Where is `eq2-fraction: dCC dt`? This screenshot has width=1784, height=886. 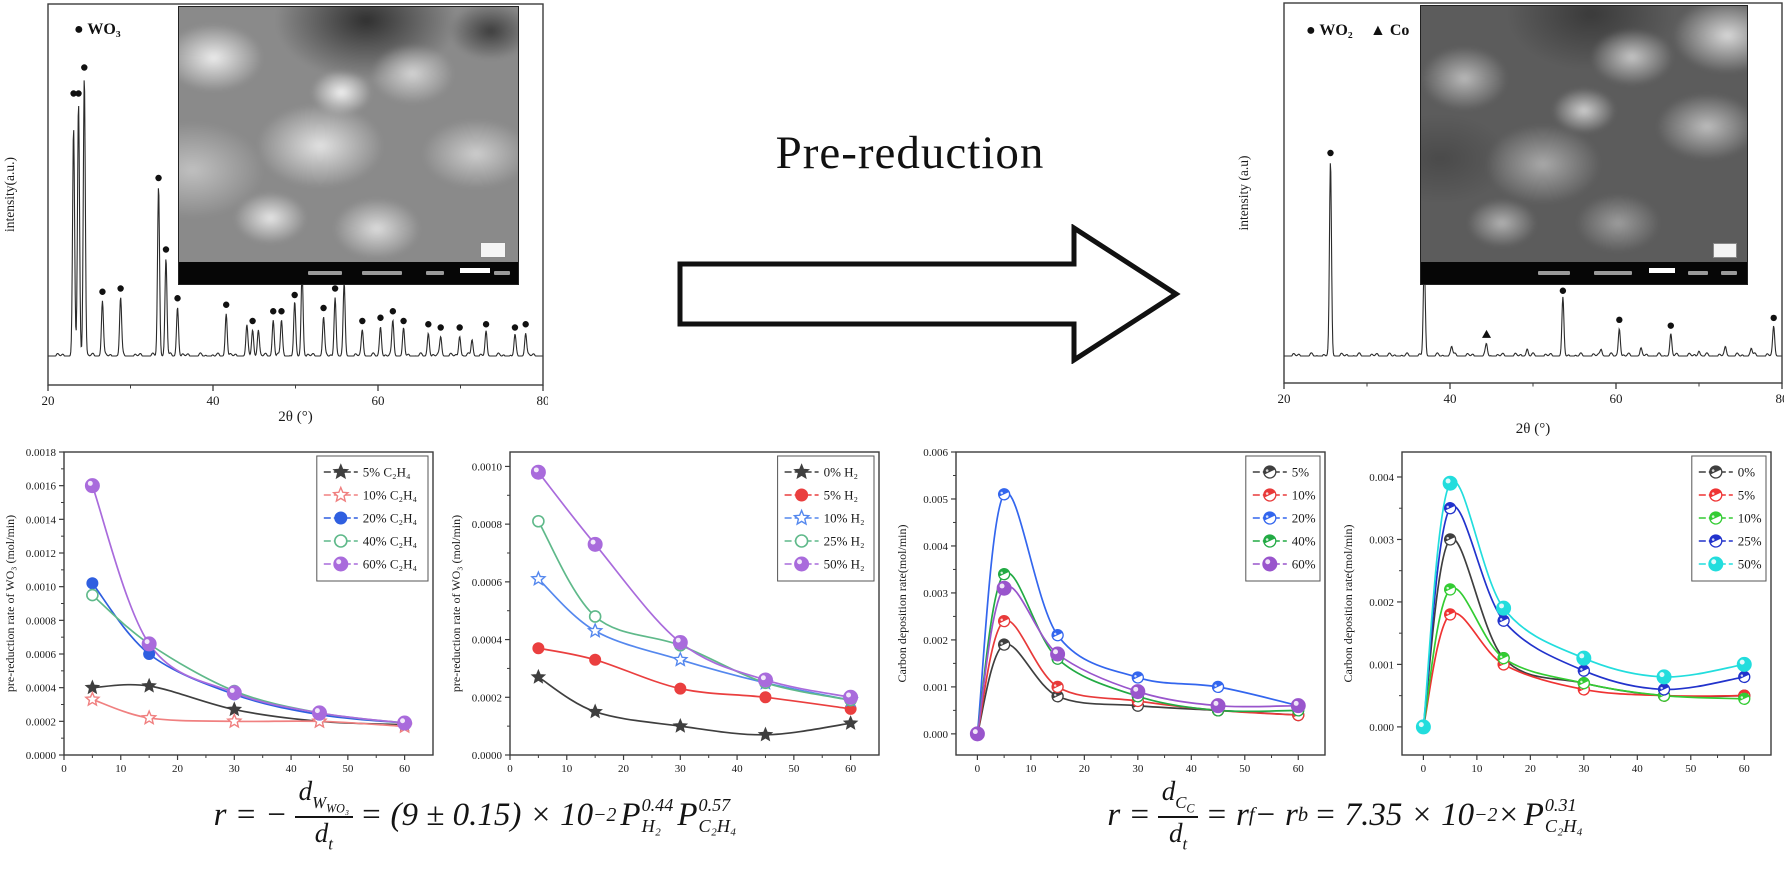 eq2-fraction: dCC dt is located at coordinates (1178, 815).